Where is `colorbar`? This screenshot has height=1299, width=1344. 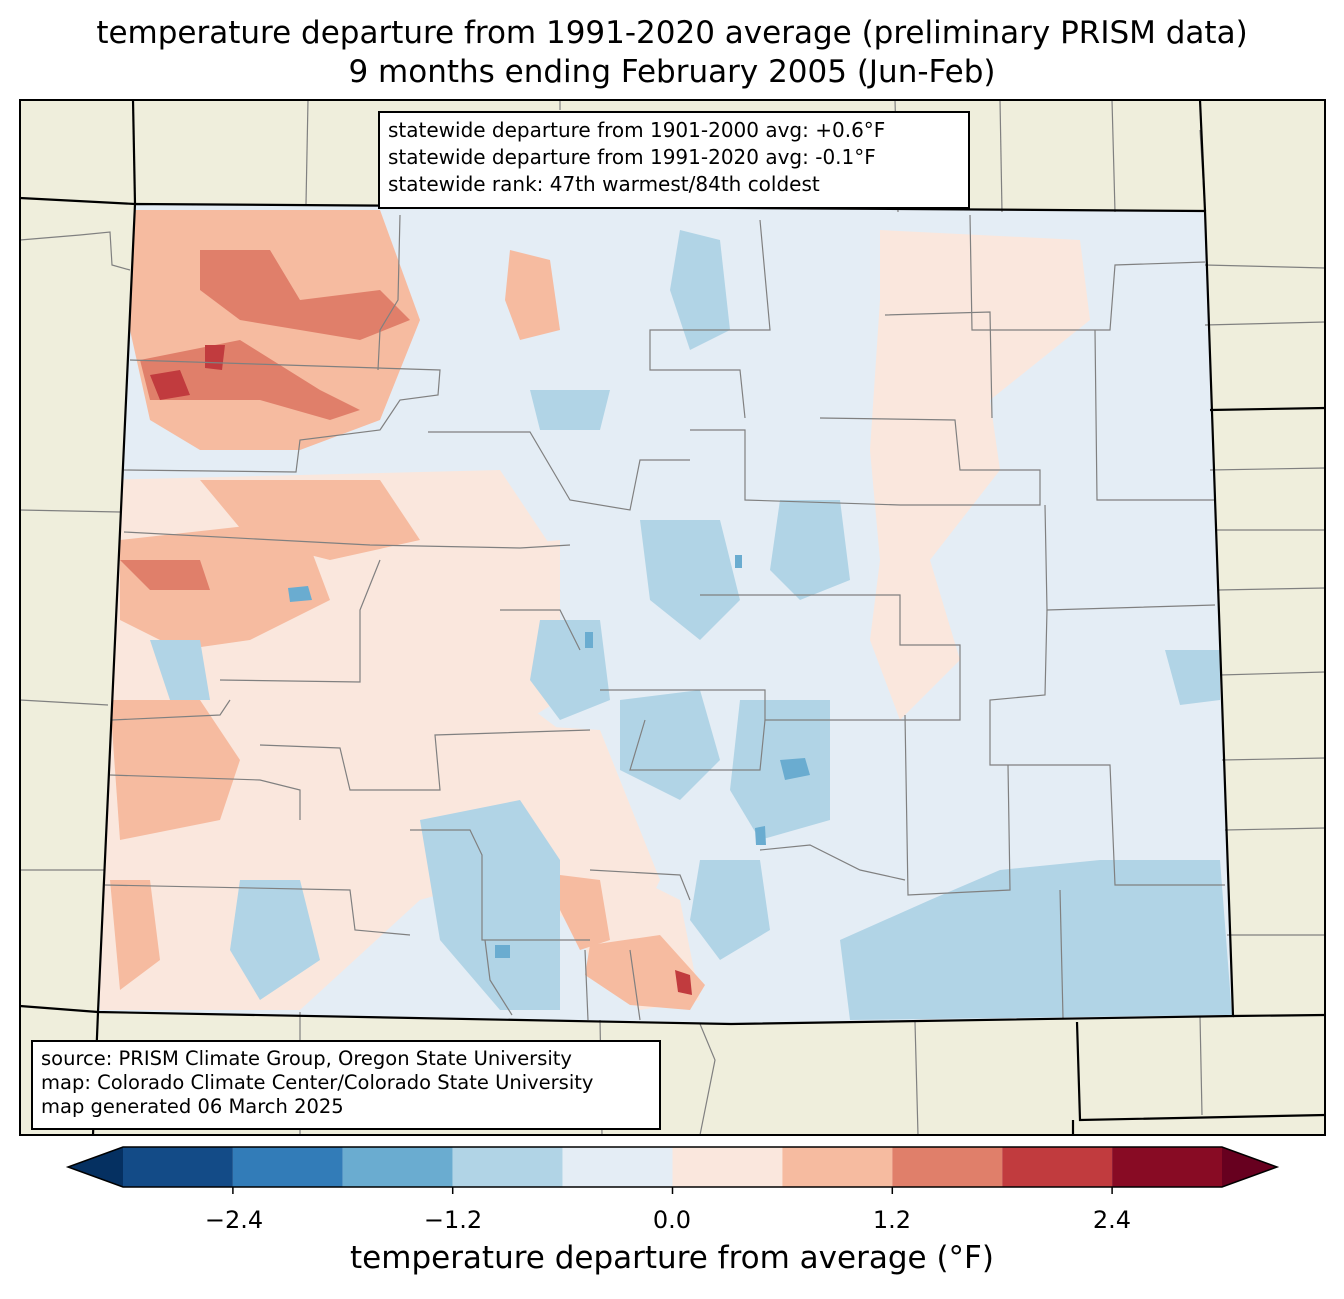
colorbar is located at coordinates (672, 1170).